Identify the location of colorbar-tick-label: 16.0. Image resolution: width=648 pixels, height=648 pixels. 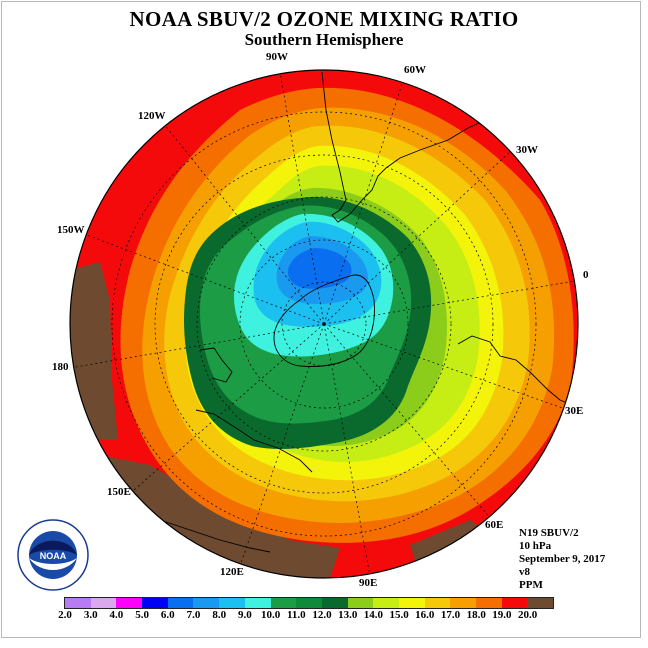
(425, 615).